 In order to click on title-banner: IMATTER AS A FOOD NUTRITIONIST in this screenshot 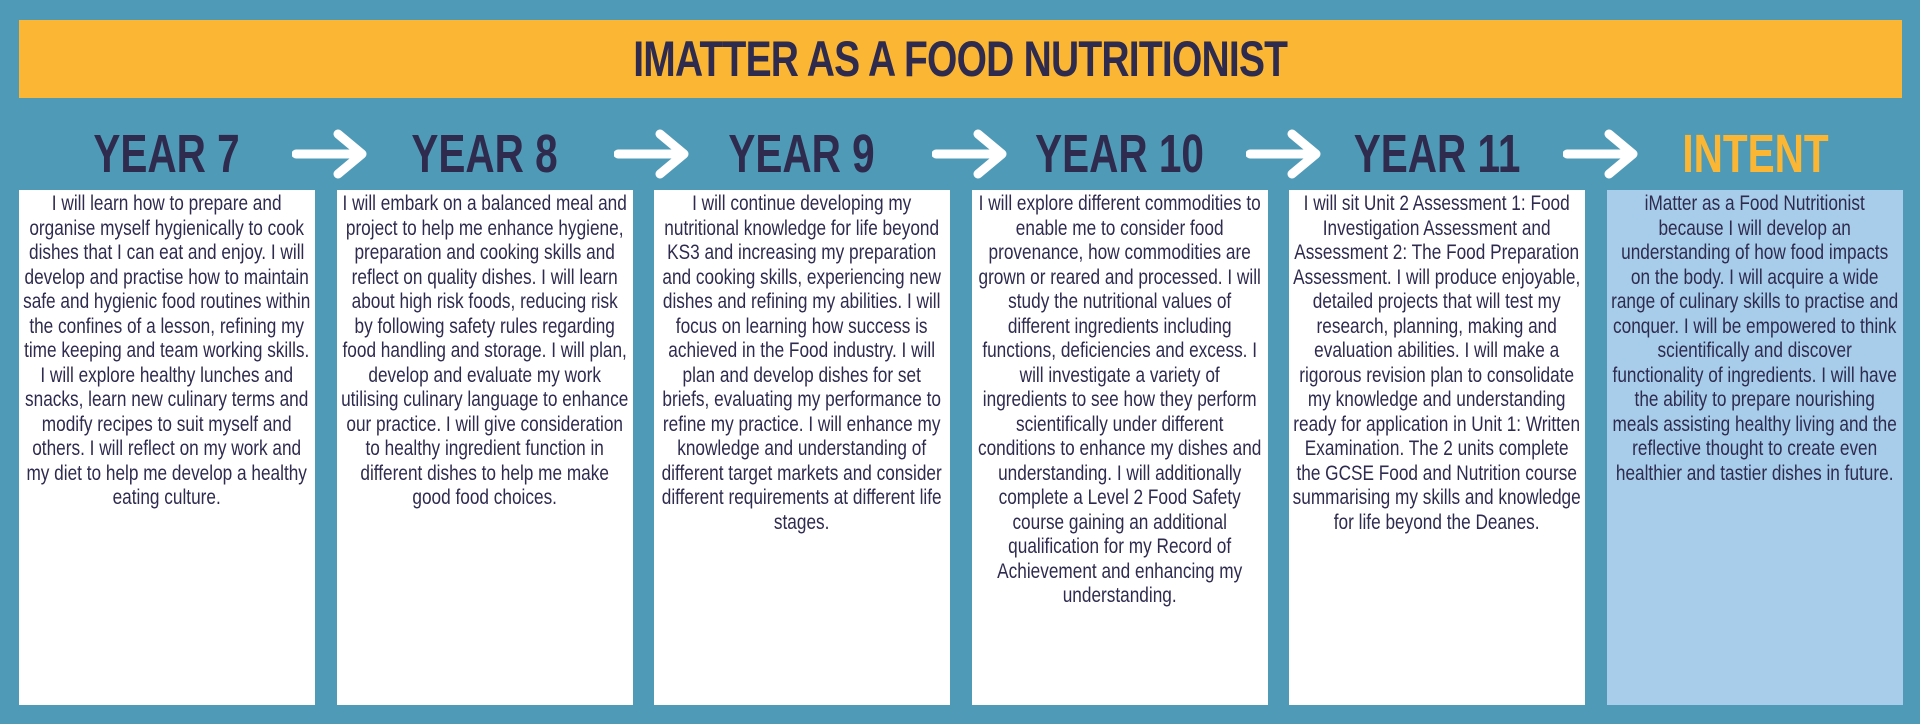, I will do `click(960, 59)`.